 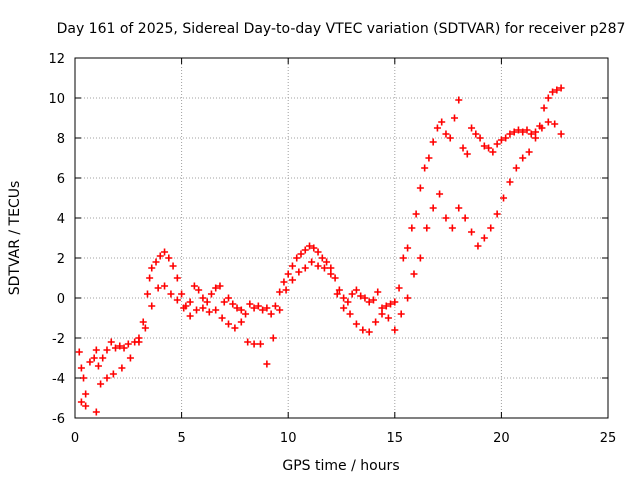 What do you see at coordinates (61, 259) in the screenshot?
I see `y-tick-label: 2` at bounding box center [61, 259].